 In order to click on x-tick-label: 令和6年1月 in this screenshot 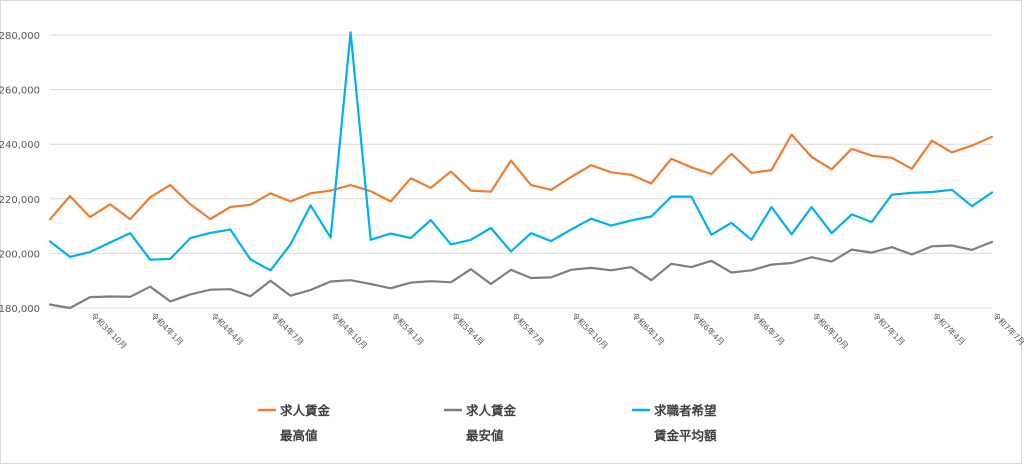, I will do `click(648, 328)`.